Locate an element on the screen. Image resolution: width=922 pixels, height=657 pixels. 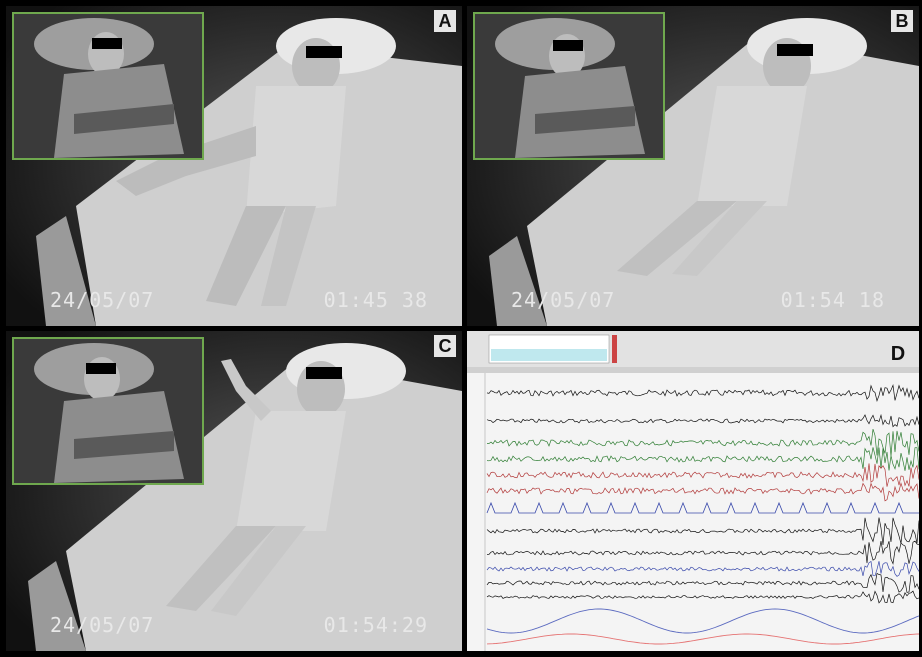
panel-label: C is located at coordinates (445, 346).